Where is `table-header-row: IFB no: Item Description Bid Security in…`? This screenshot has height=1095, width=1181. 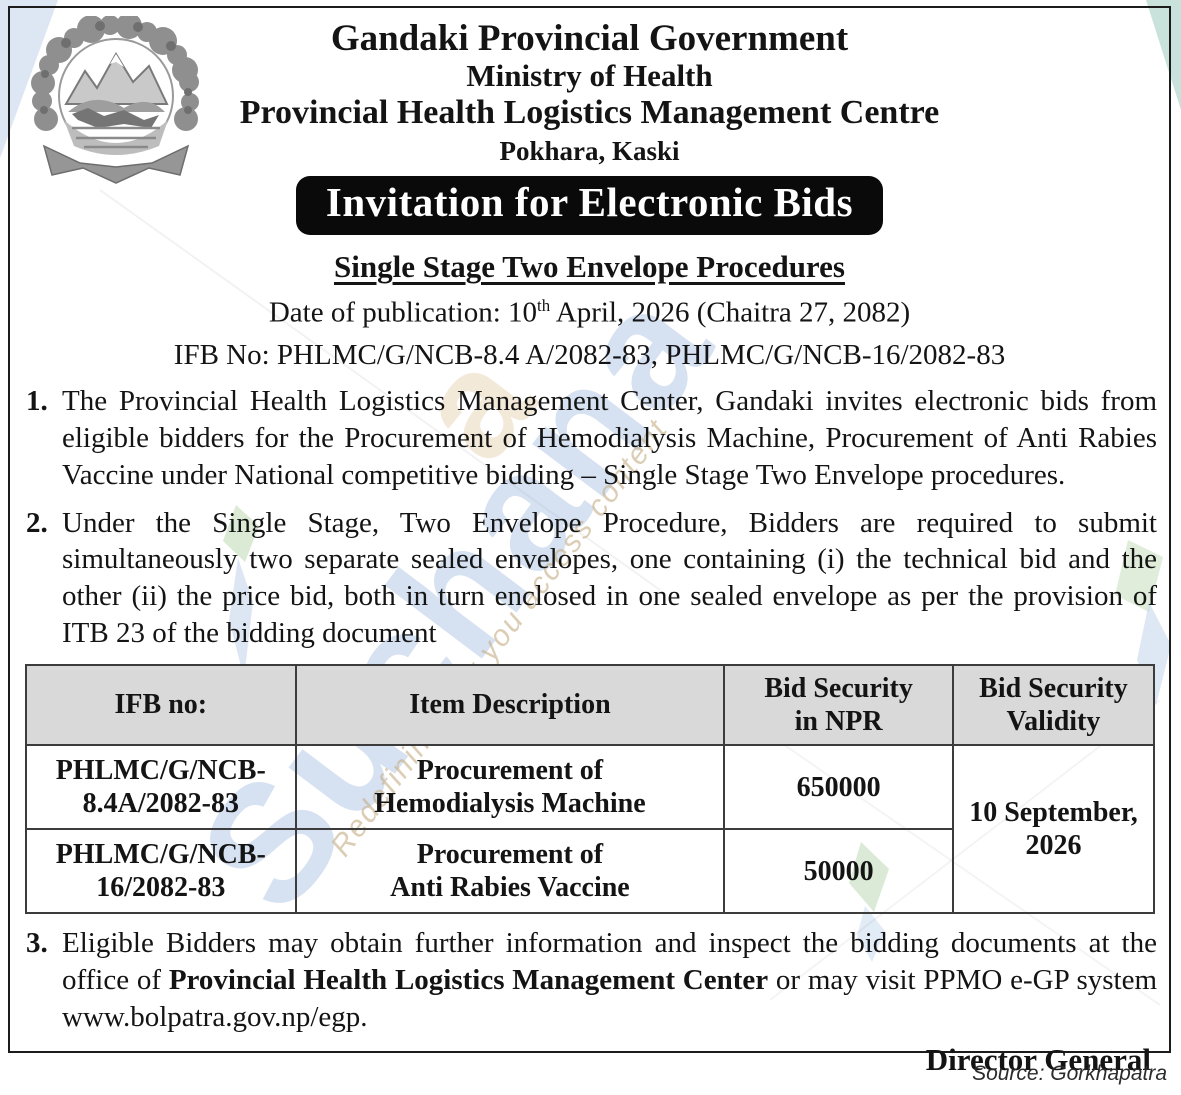
table-header-row: IFB no: Item Description Bid Security in… is located at coordinates (589, 704).